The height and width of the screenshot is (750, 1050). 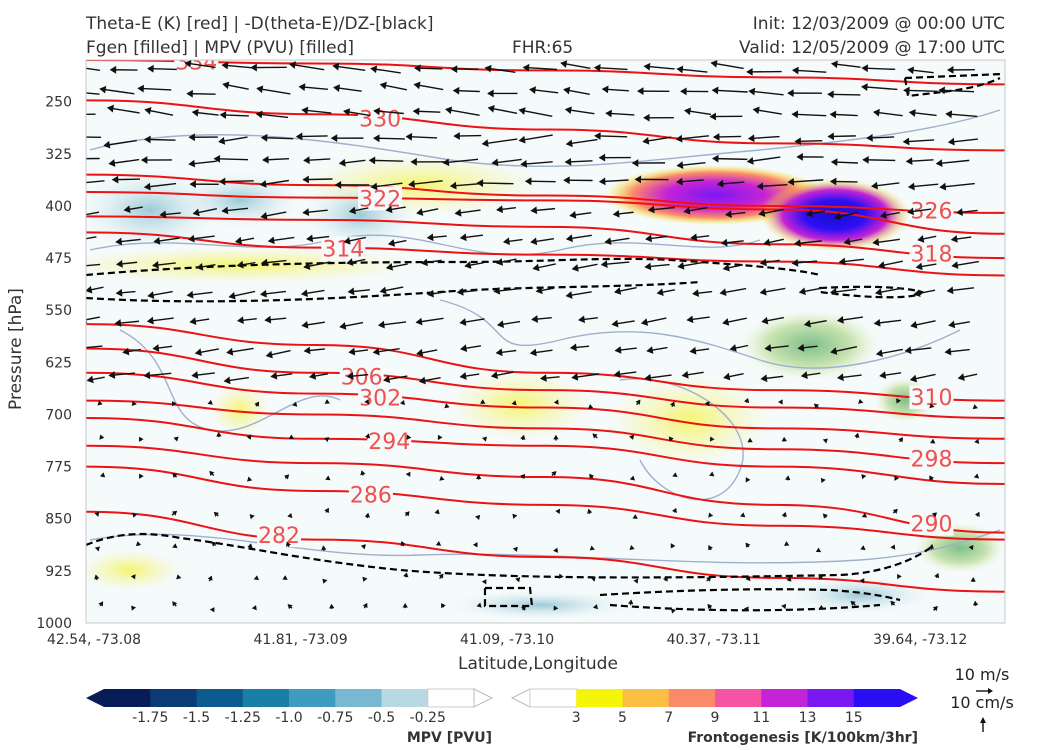 What do you see at coordinates (538, 664) in the screenshot?
I see `x-axis-label: Latitude,Longitude` at bounding box center [538, 664].